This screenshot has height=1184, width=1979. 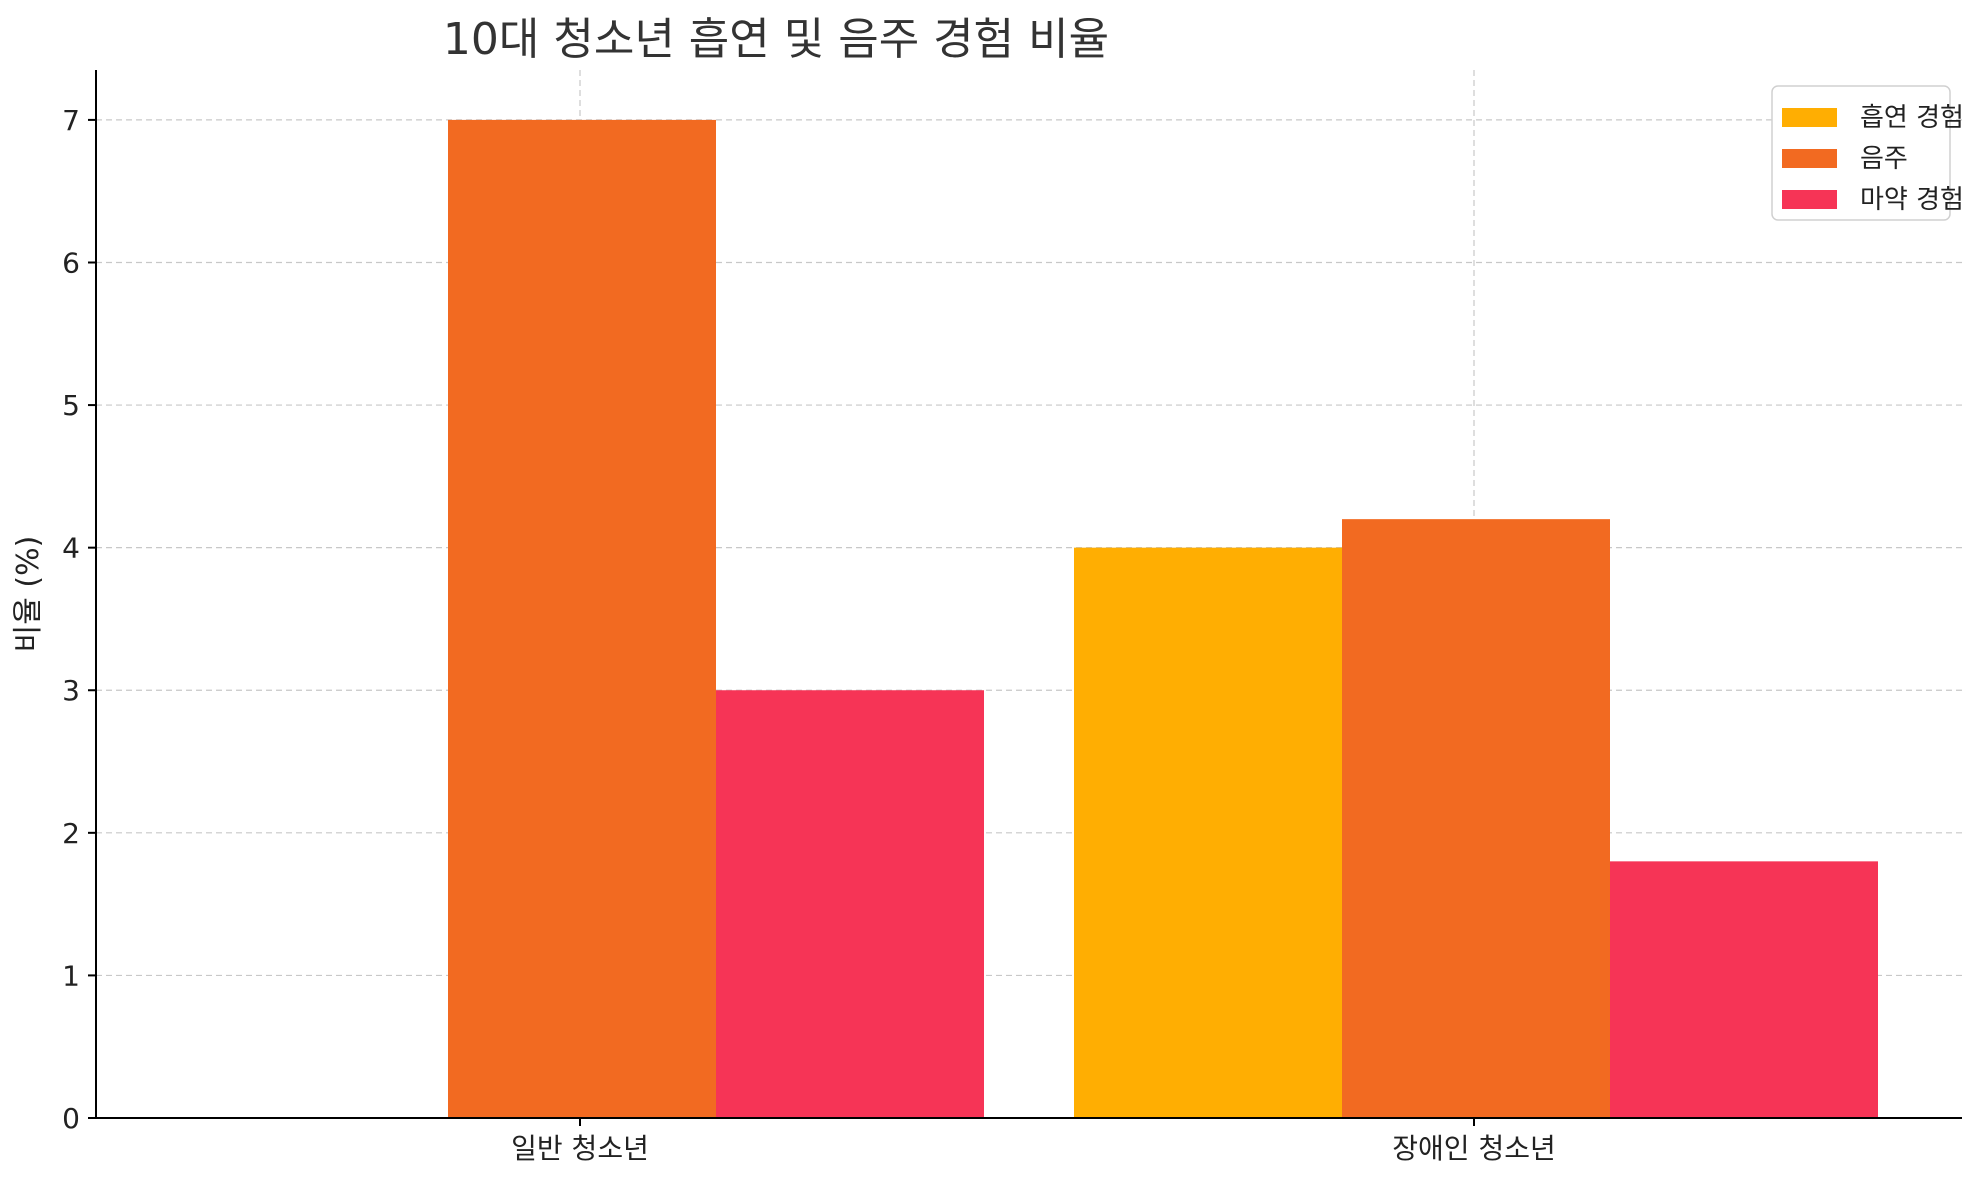 I want to click on legend-label: 음주, so click(x=1884, y=159).